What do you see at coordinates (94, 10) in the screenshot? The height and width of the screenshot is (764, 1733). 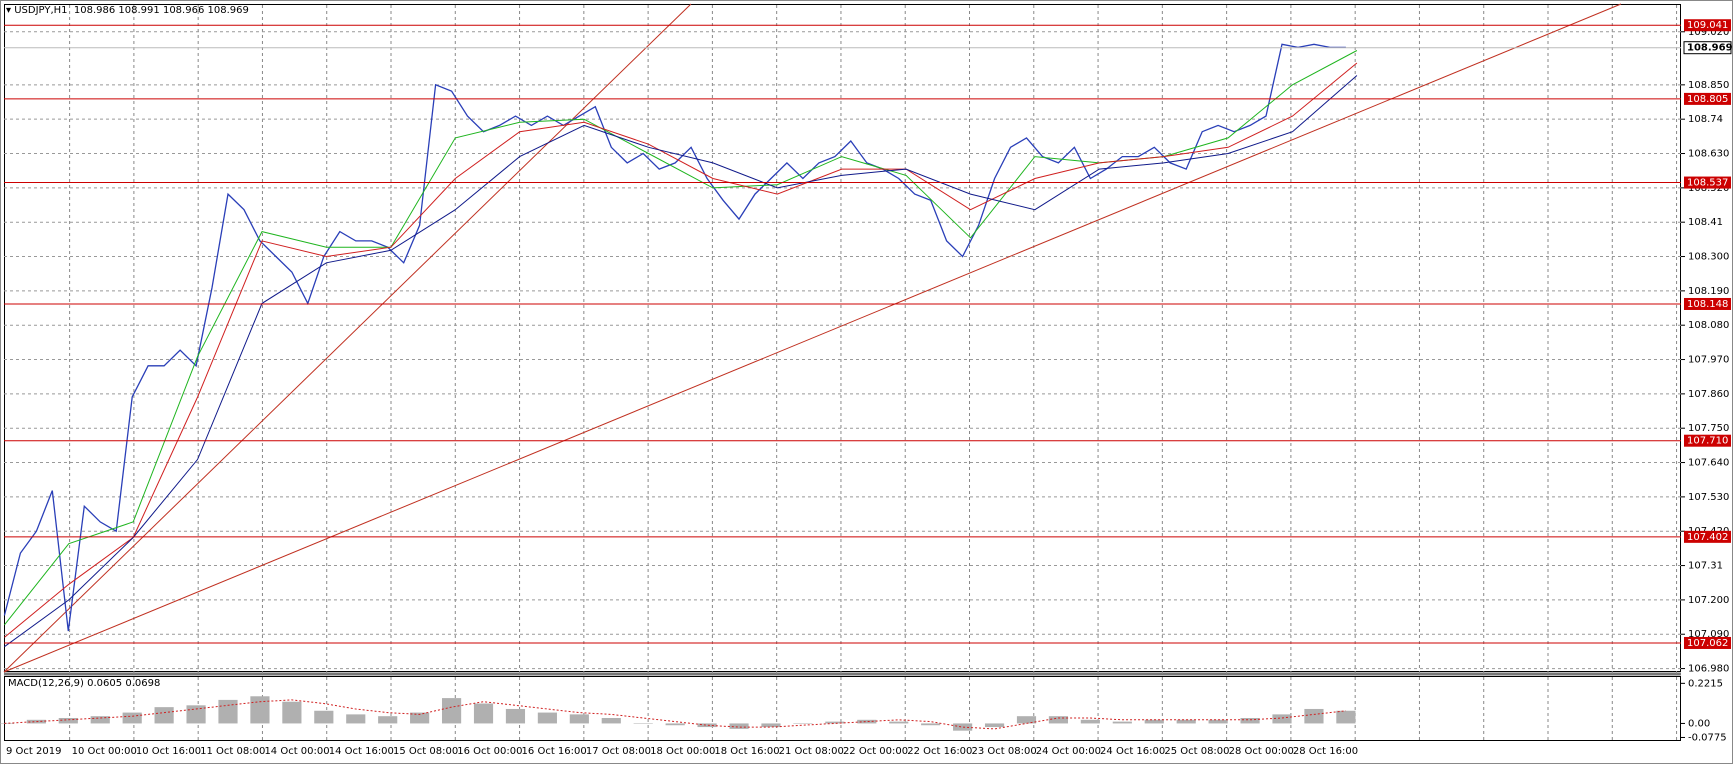 I see `open: 108.986` at bounding box center [94, 10].